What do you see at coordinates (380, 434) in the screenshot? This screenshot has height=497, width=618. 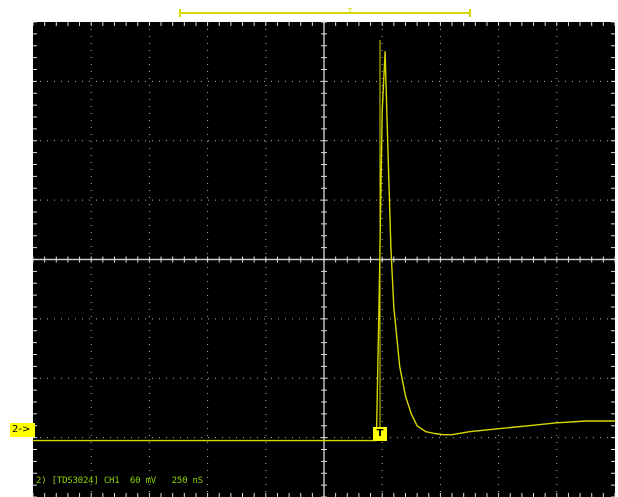 I see `trigger-marker: T` at bounding box center [380, 434].